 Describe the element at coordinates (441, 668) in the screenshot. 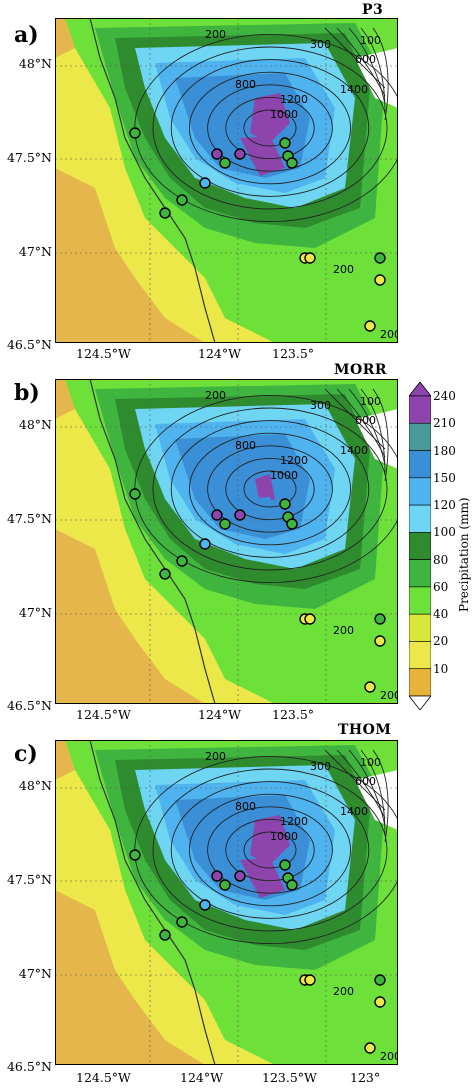

I see `colorbar-tick-label: 10` at that location.